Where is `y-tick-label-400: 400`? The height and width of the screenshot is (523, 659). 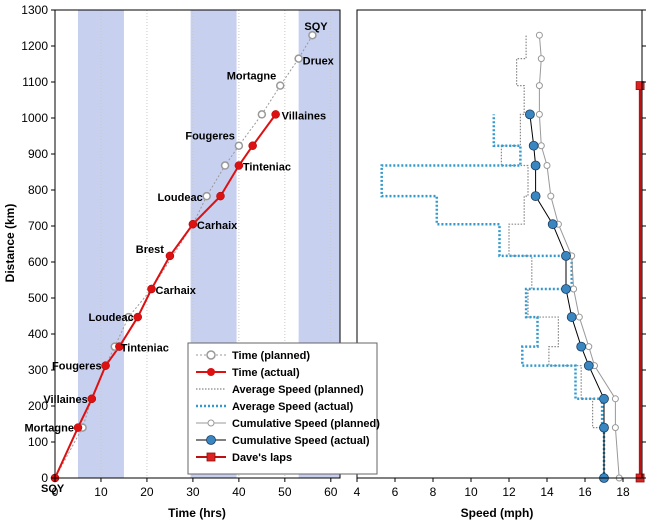
y-tick-label-400: 400 is located at coordinates (38, 334).